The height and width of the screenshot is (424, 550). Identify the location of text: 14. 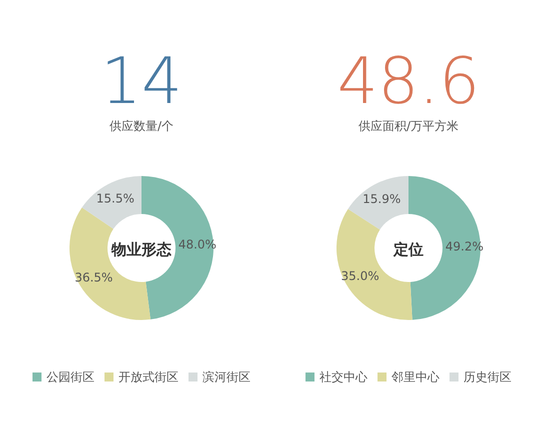
(141, 82).